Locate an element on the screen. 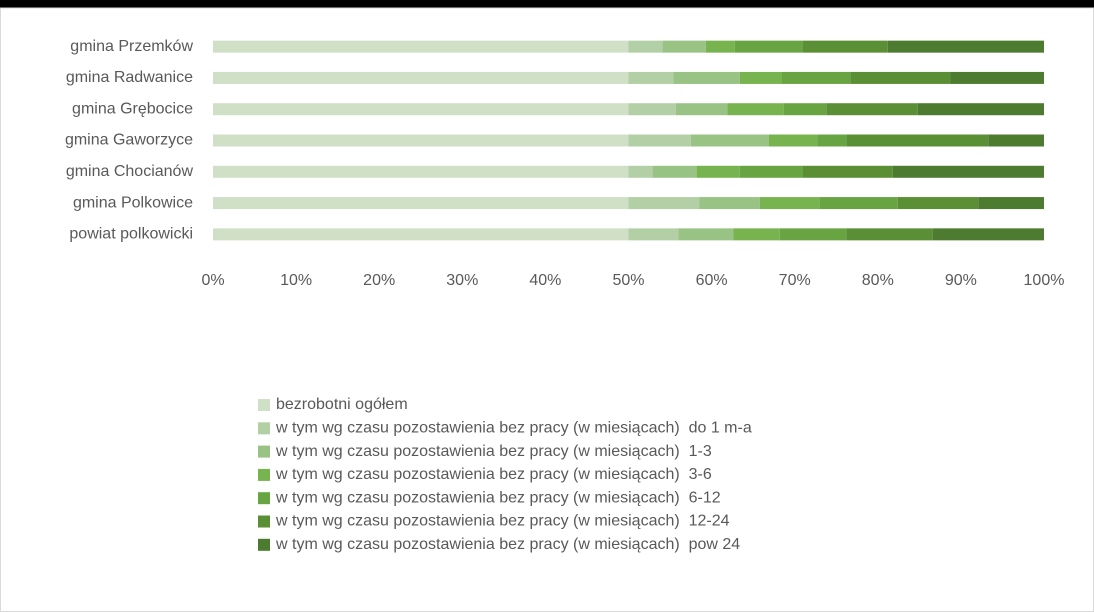  x-tick-label: 50% is located at coordinates (628, 280).